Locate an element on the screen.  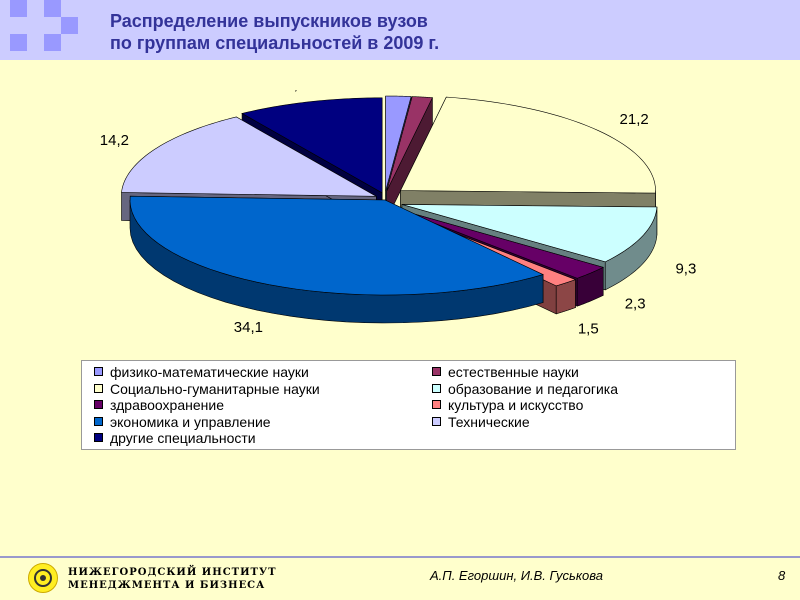
legend-label: Технические is located at coordinates (489, 421).